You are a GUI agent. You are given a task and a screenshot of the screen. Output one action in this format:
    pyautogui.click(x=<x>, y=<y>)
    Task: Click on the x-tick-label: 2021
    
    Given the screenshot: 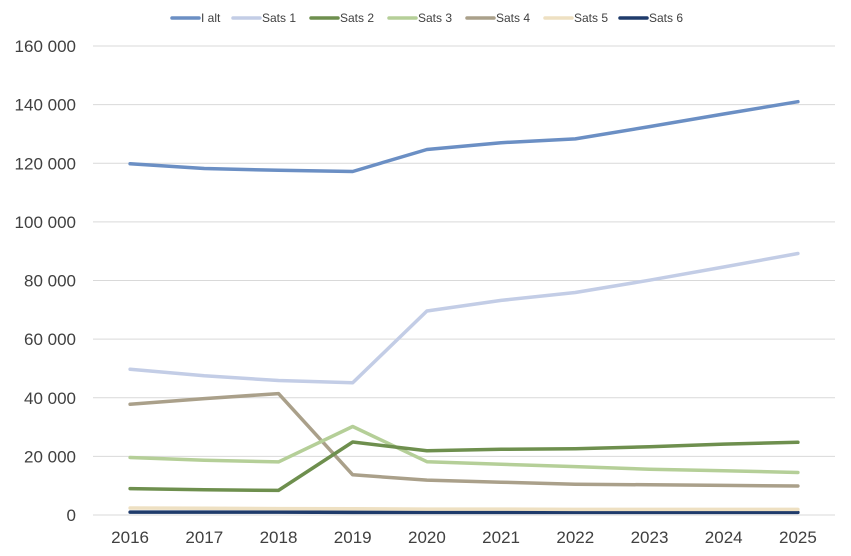 What is the action you would take?
    pyautogui.click(x=501, y=537)
    